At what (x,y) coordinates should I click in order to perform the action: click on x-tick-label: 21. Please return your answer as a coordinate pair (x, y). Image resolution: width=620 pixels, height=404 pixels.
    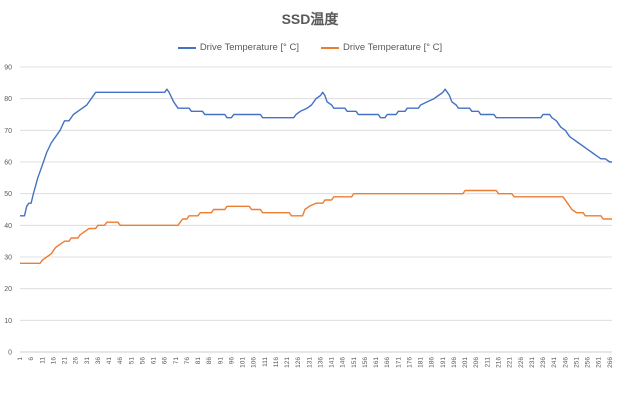
    Looking at the image, I should click on (65, 361).